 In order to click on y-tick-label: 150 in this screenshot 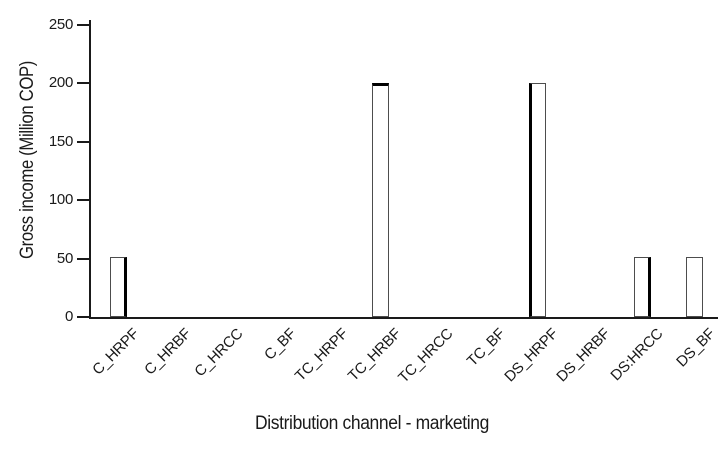, I will do `click(60, 141)`.